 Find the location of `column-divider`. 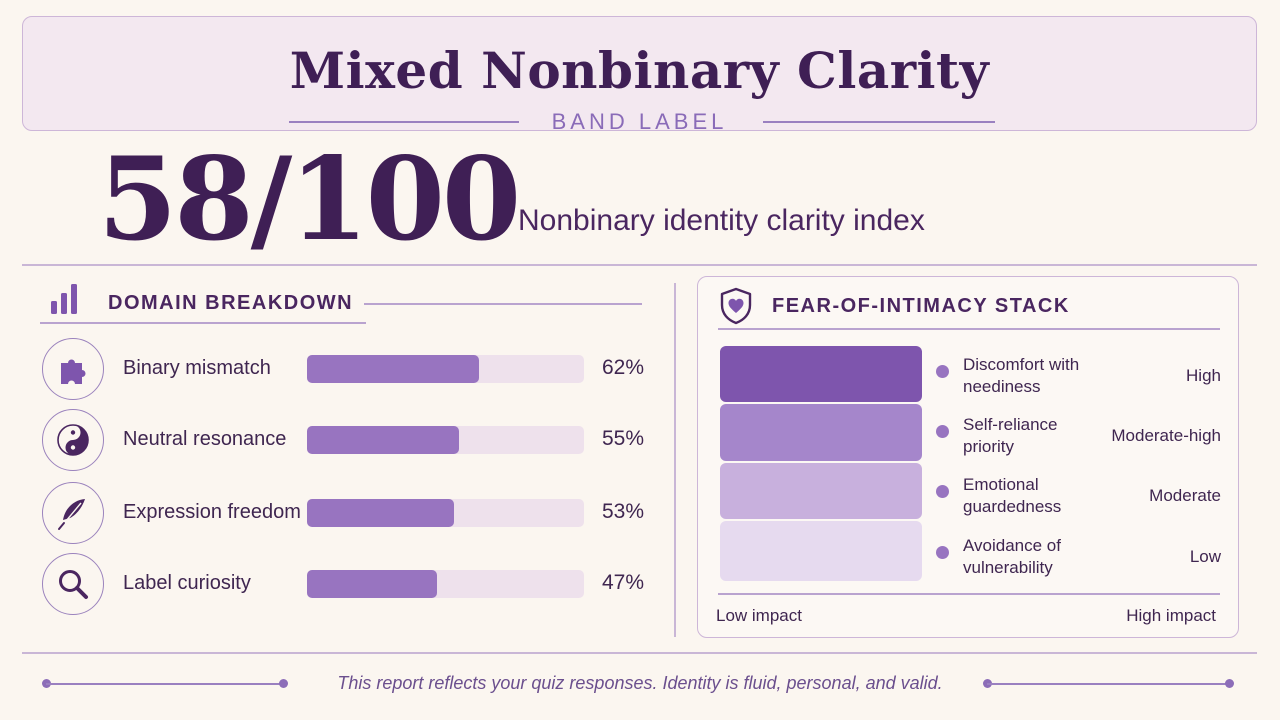

column-divider is located at coordinates (675, 460).